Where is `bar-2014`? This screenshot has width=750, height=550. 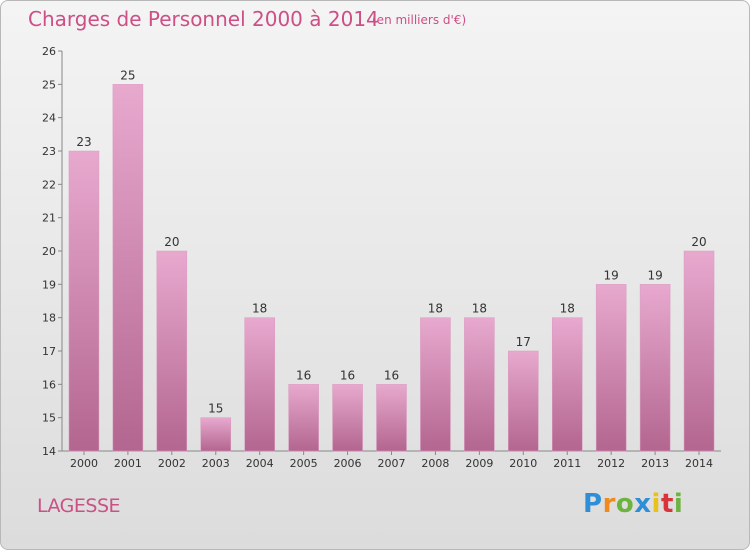
bar-2014 is located at coordinates (699, 351).